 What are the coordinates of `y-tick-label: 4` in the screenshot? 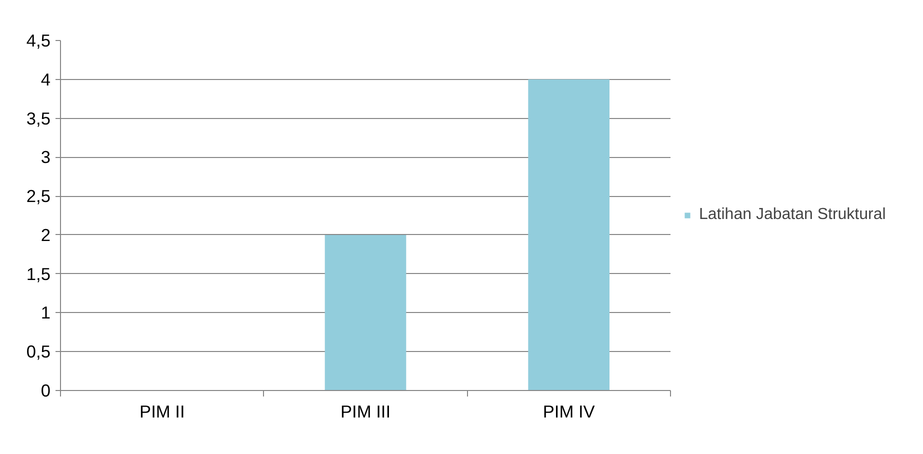 It's located at (45, 79).